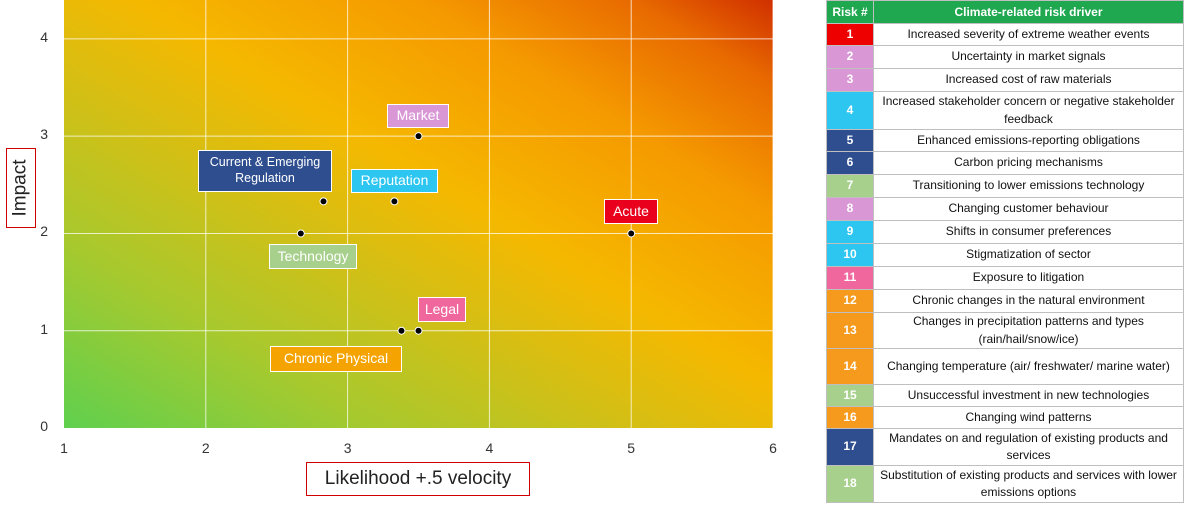  I want to click on risk-driver-cell: Shifts in consumer preferences, so click(1028, 232).